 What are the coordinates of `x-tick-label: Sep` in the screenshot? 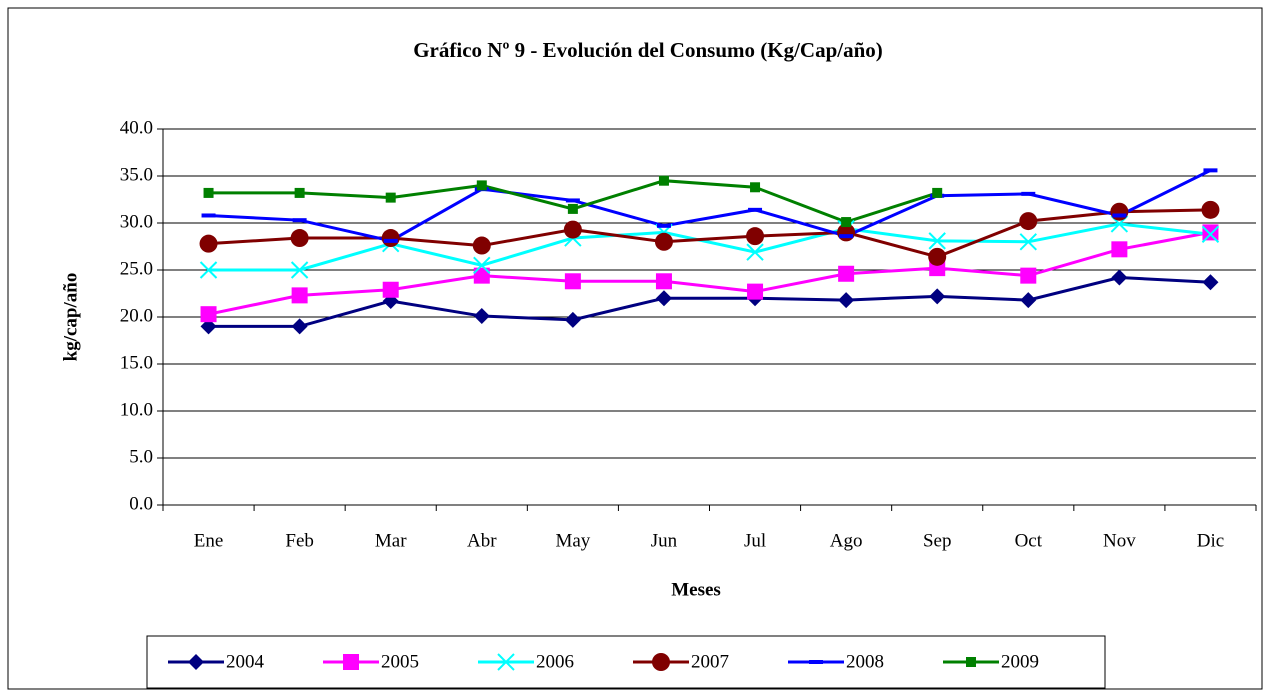 It's located at (937, 540).